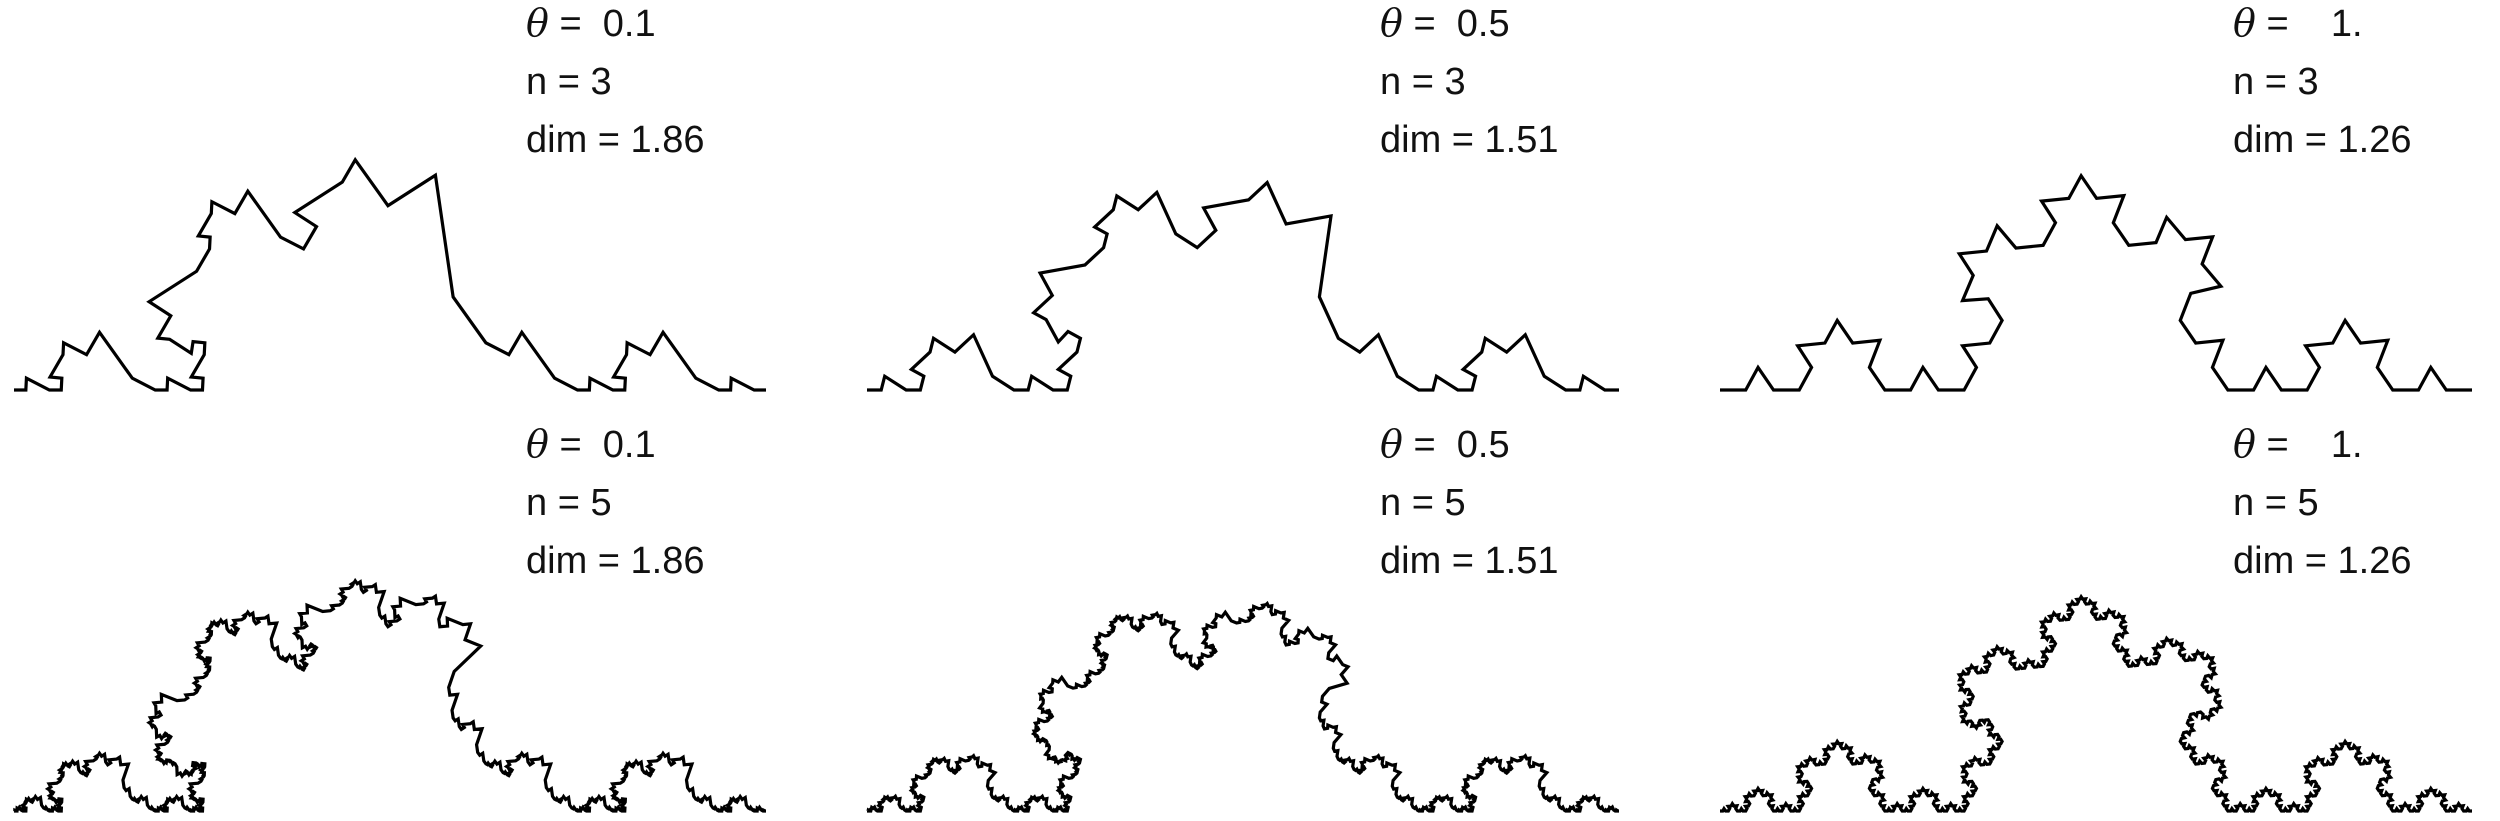  I want to click on panel-labels: θ = 0.5 n = 5 dim = 1.51, so click(1469, 502).